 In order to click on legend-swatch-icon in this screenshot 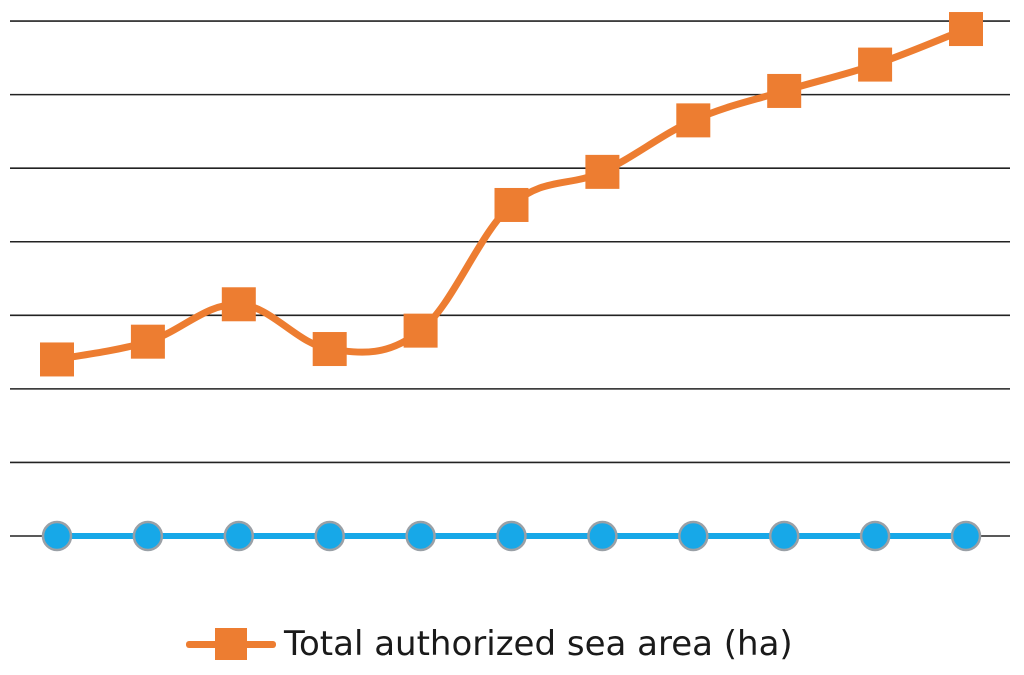, I will do `click(231, 644)`.